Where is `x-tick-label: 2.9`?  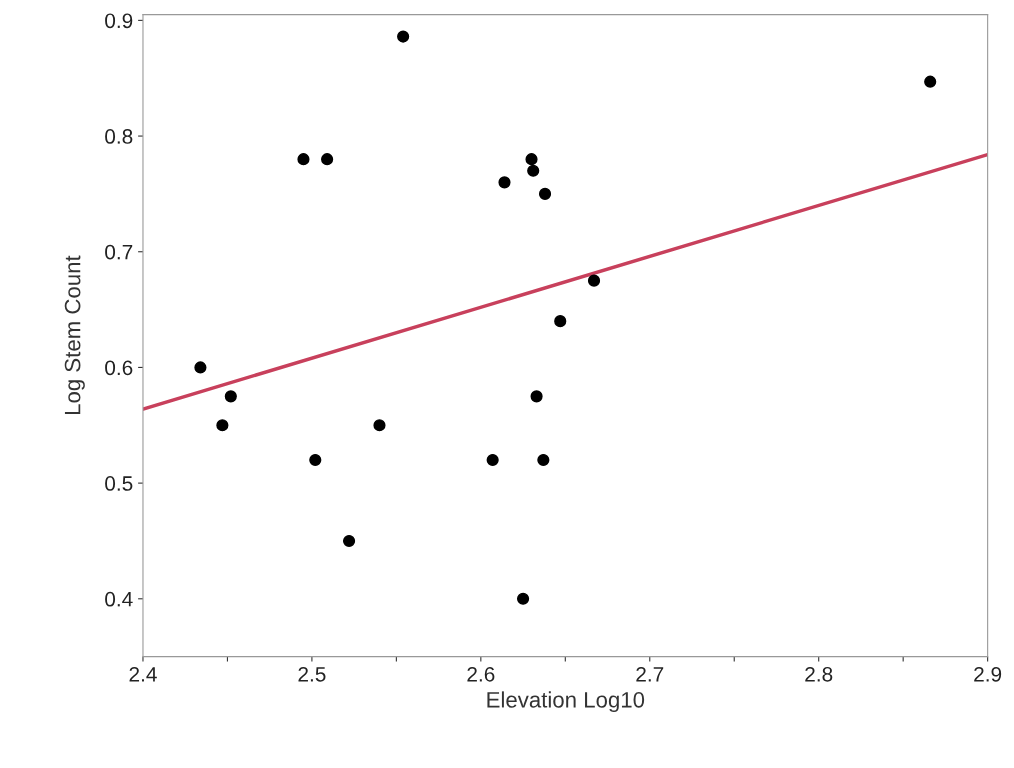 x-tick-label: 2.9 is located at coordinates (988, 674).